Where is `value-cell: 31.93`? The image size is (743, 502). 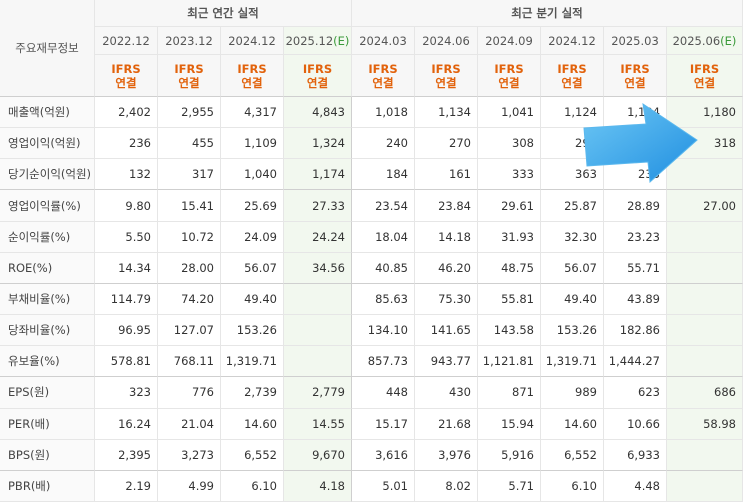
value-cell: 31.93 is located at coordinates (509, 237).